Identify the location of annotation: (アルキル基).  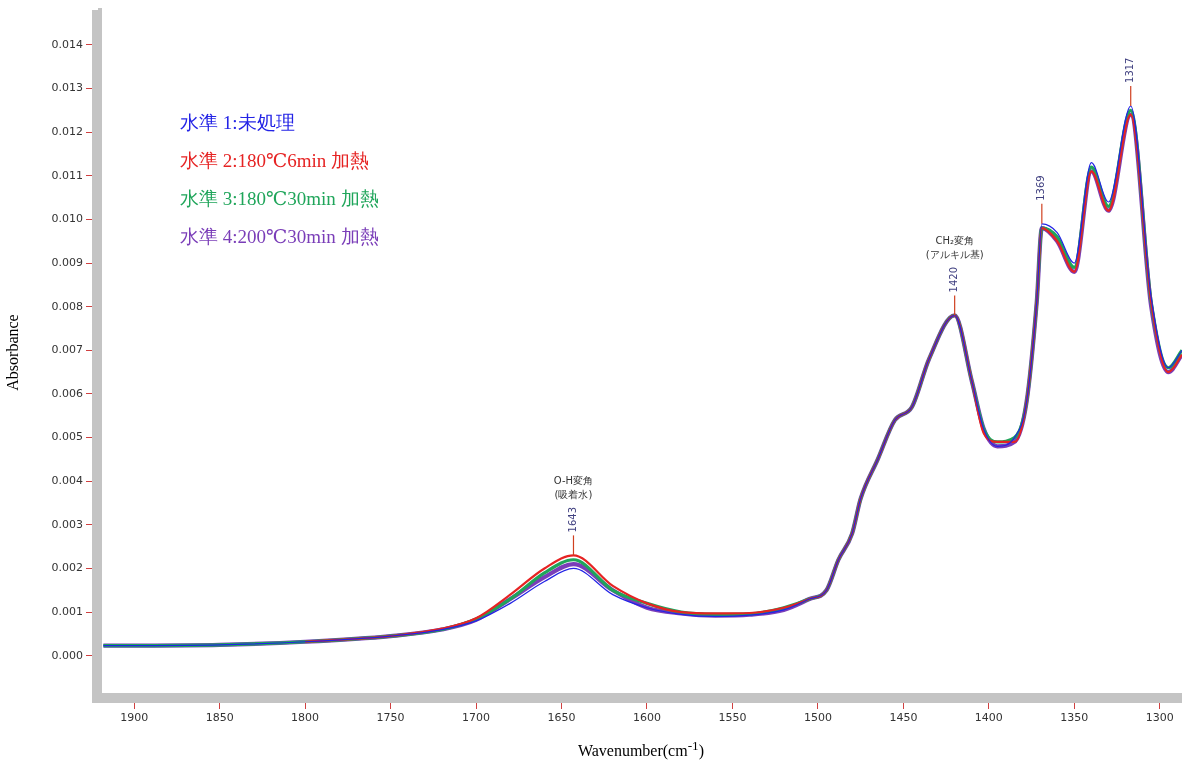
(954, 255).